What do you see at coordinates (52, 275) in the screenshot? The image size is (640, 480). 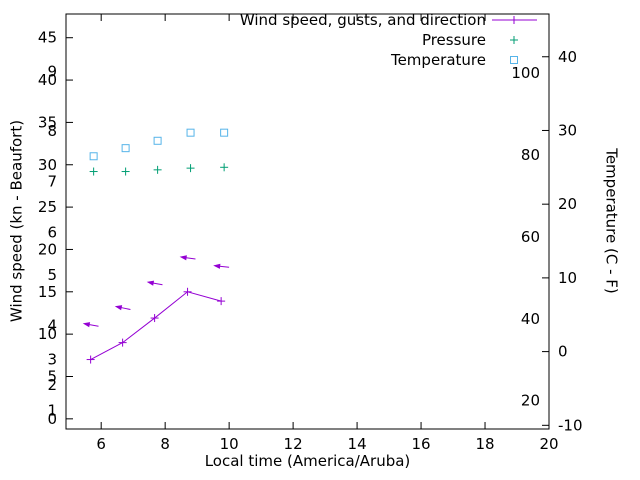 I see `beaufort-label: 5` at bounding box center [52, 275].